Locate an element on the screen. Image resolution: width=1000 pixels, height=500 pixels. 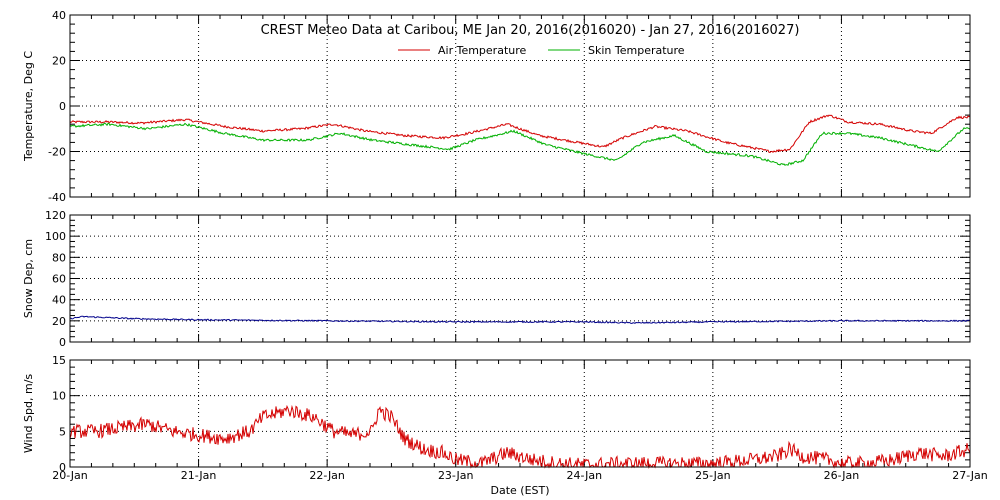
legend: Air Temperature Skin Temperature is located at coordinates (541, 50).